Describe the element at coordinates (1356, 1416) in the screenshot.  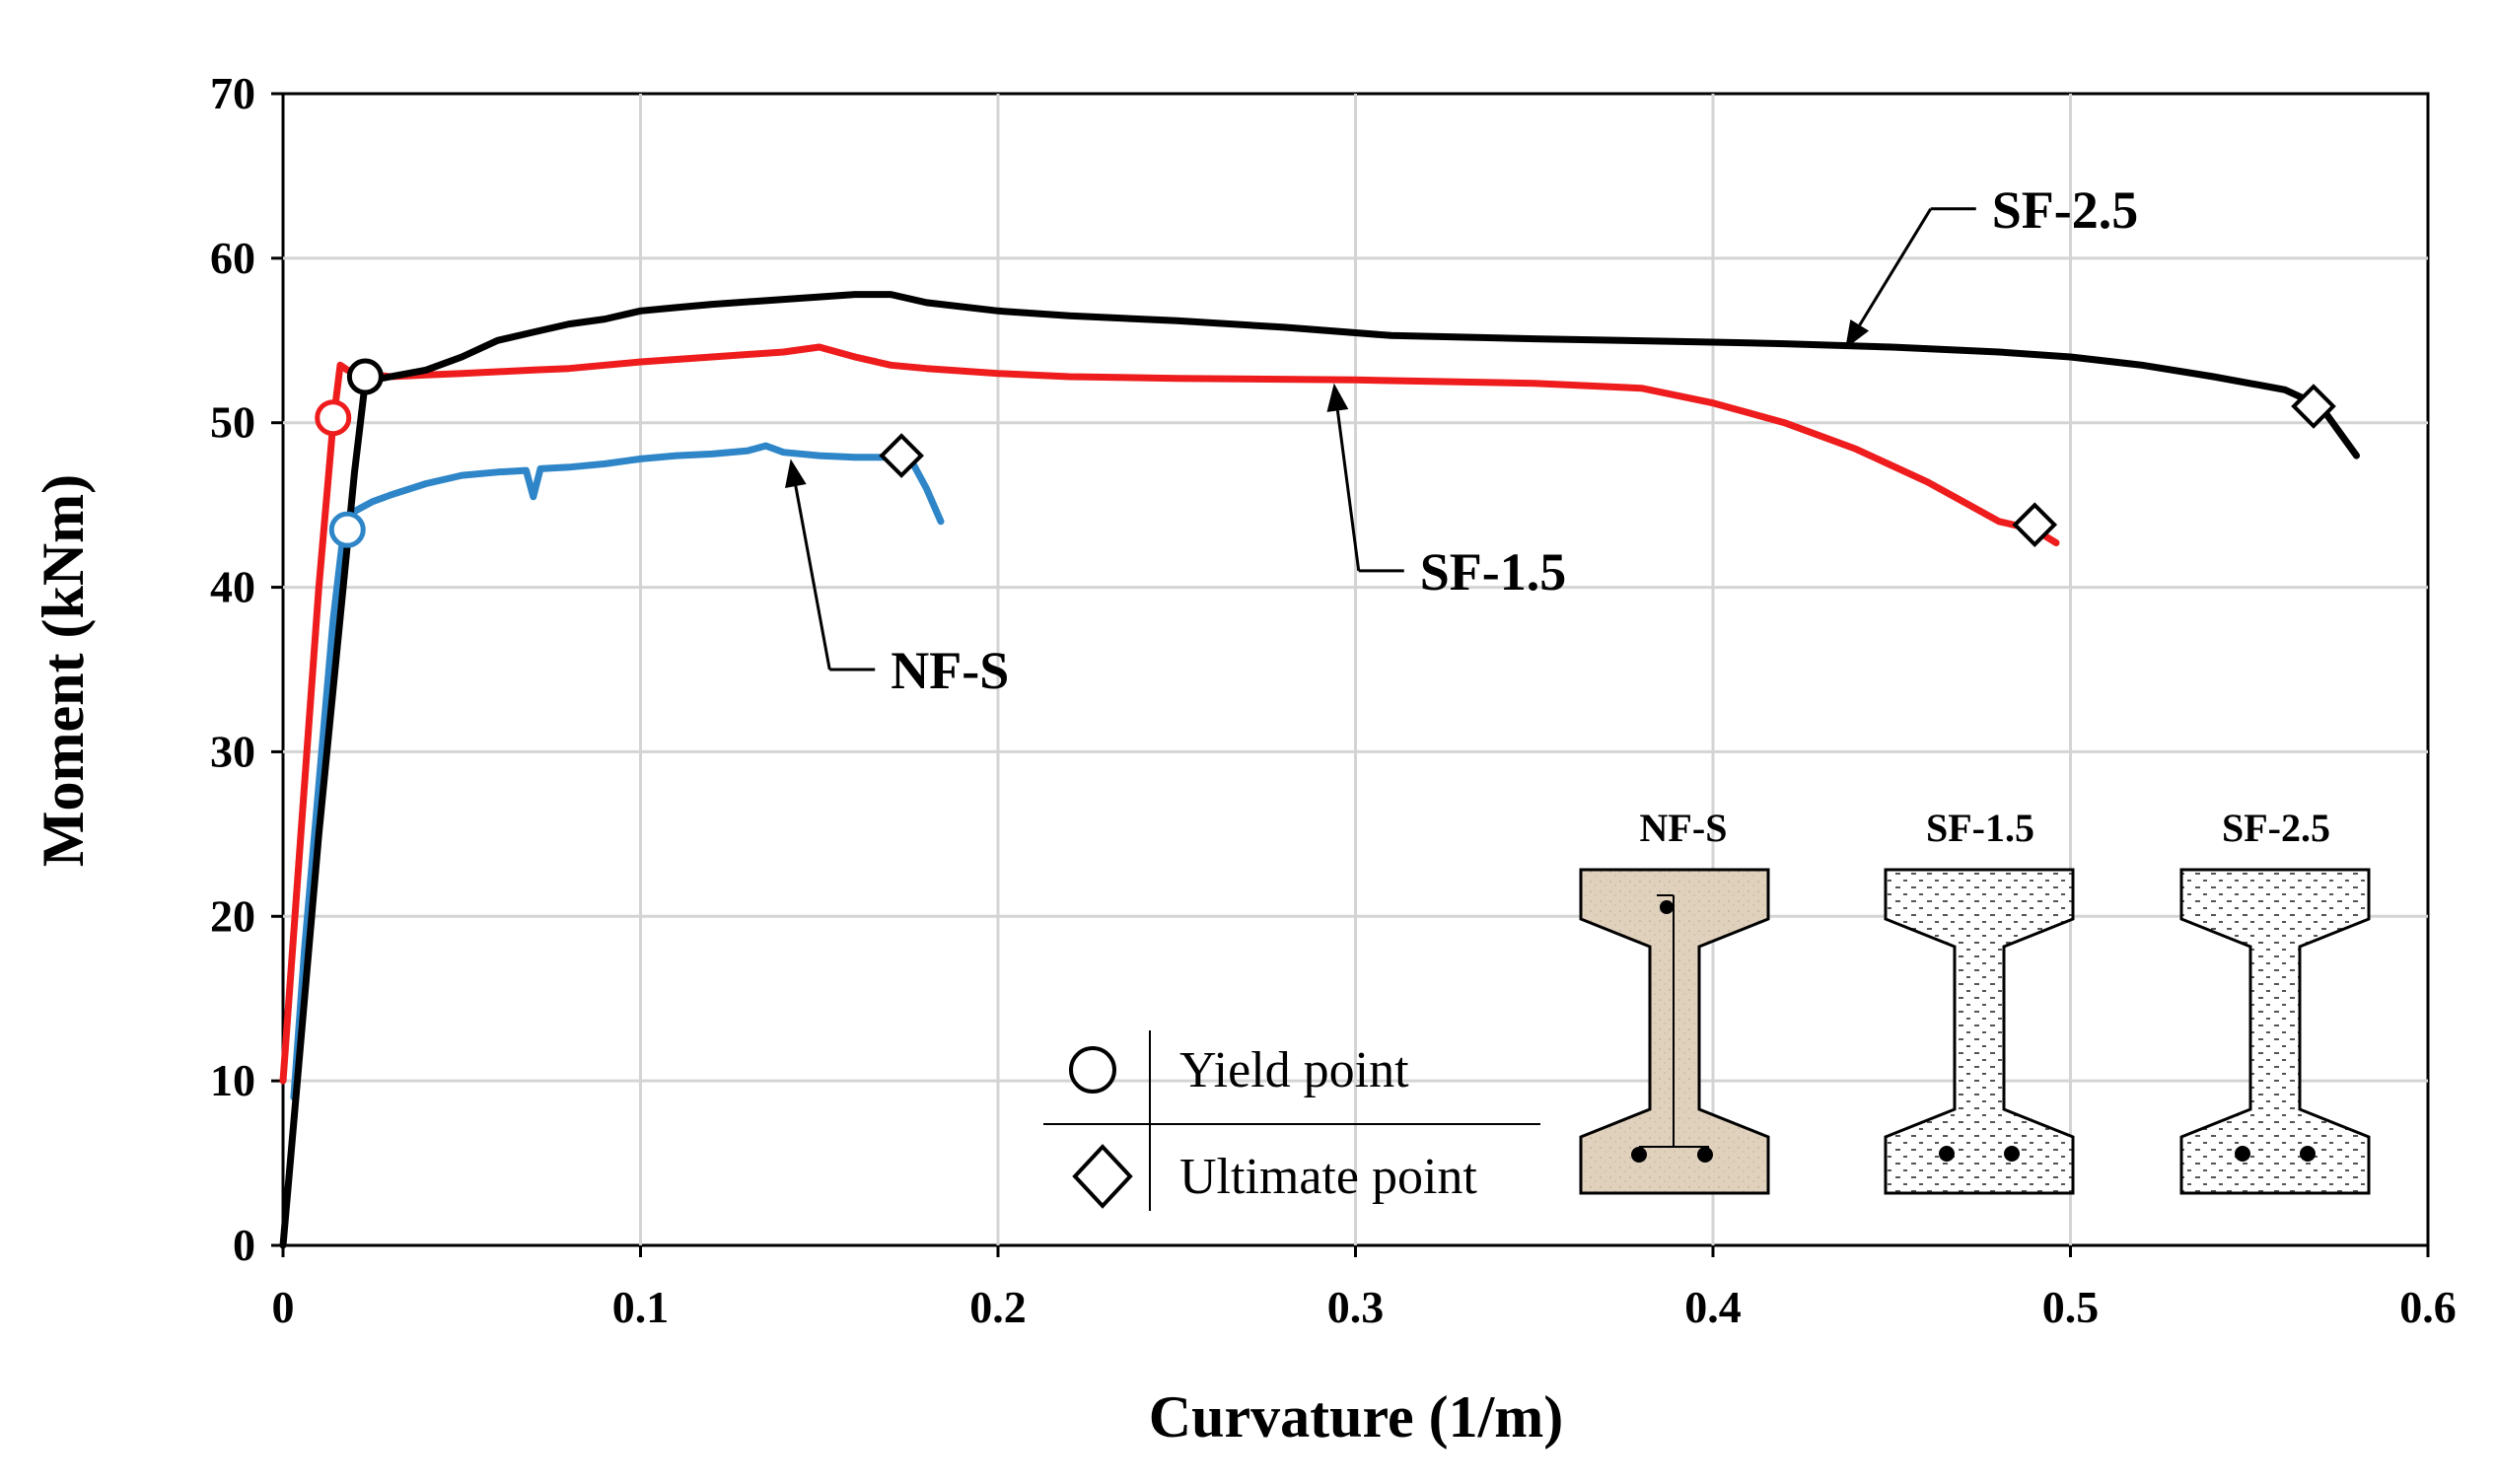
I see `x-axis-title: Curvature (1/m)` at that location.